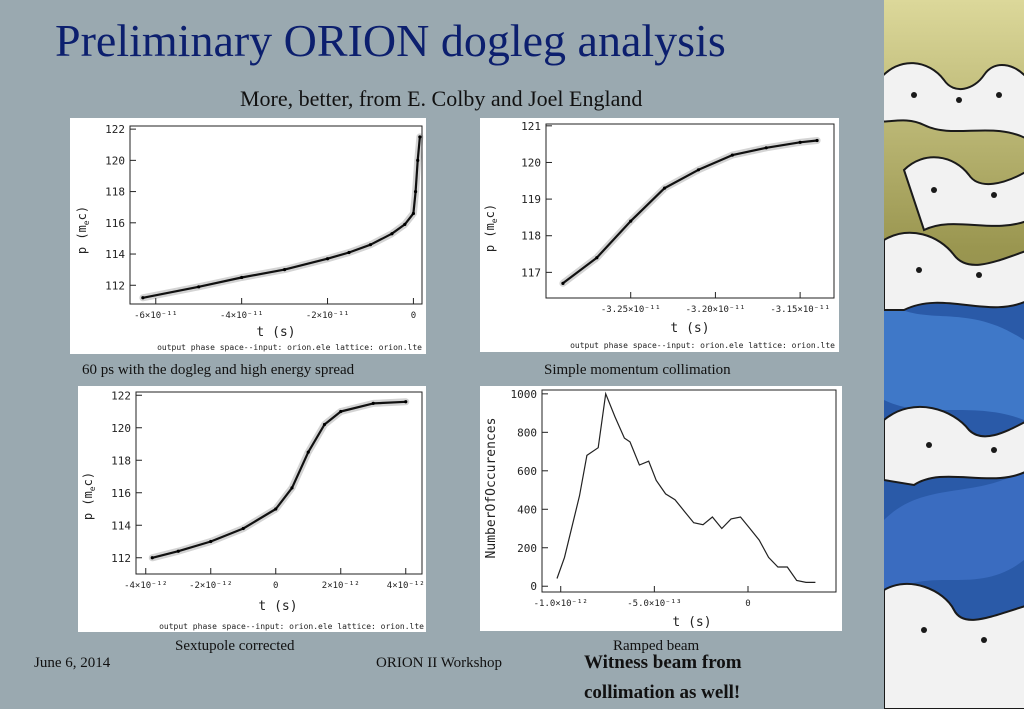  What do you see at coordinates (527, 432) in the screenshot?
I see `y-tick-label: 800` at bounding box center [527, 432].